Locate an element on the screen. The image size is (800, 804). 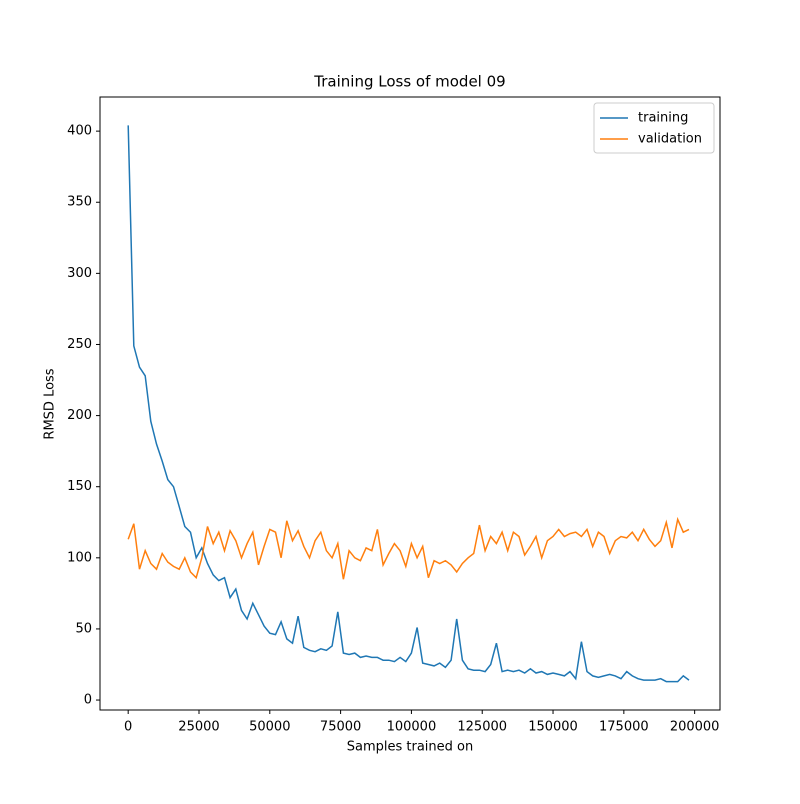
x-tick-label: 50000 is located at coordinates (269, 727).